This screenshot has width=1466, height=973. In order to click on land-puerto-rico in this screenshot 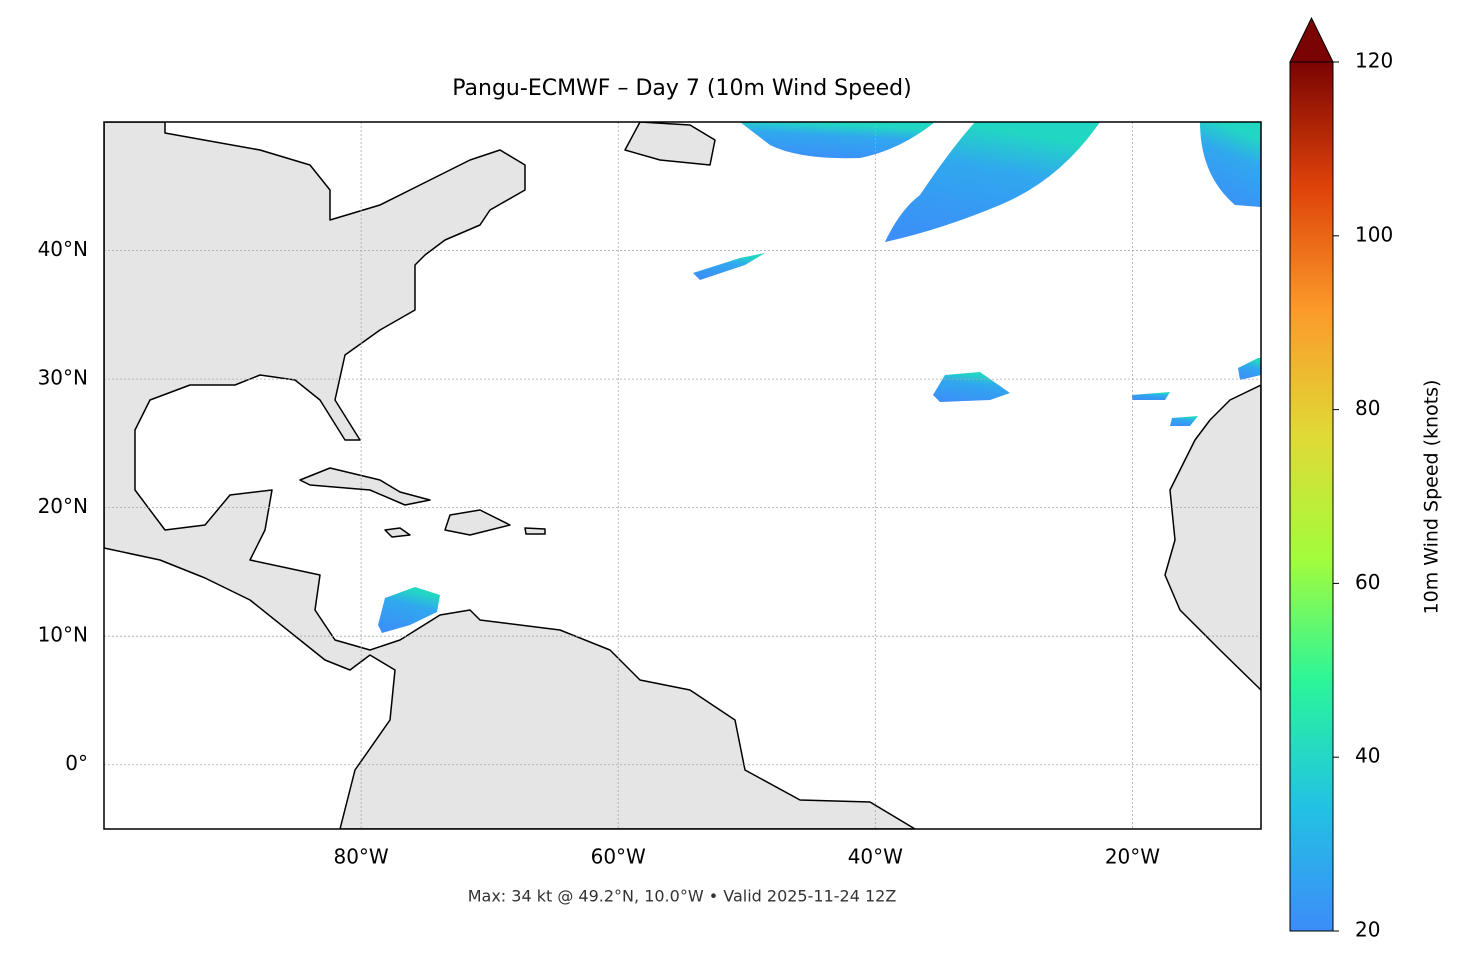, I will do `click(535, 531)`.